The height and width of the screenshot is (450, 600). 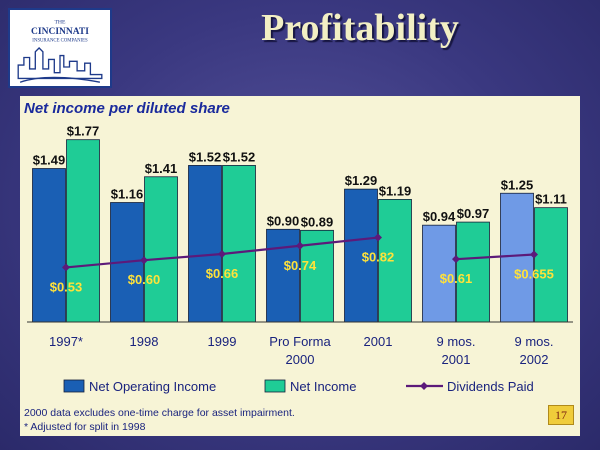 I want to click on slide-title: Profitability, so click(x=360, y=28).